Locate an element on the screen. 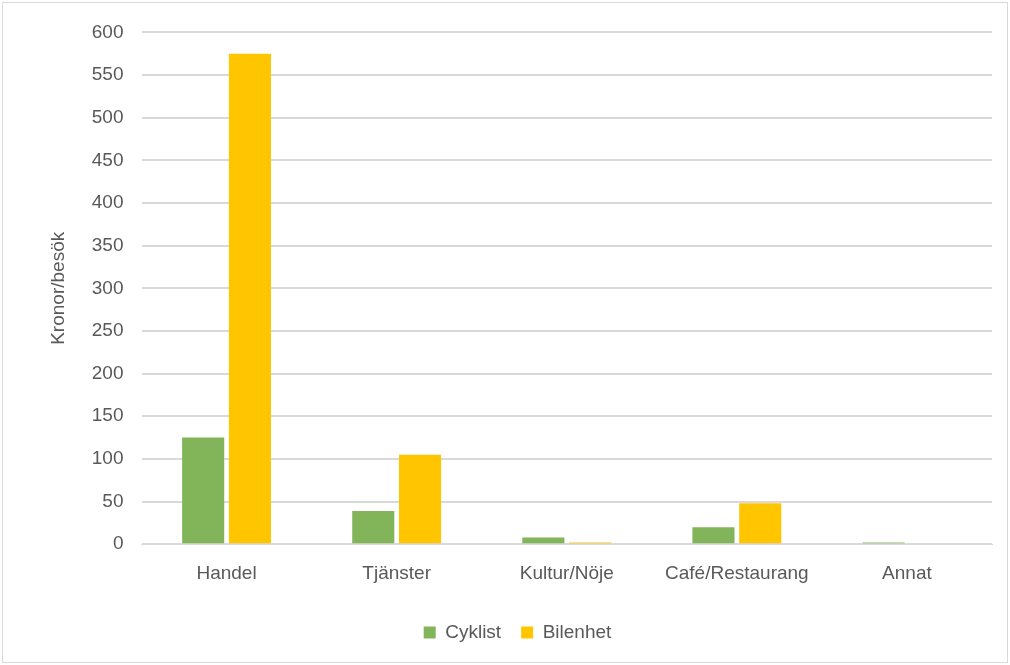 Image resolution: width=1010 pixels, height=665 pixels. y-tick-label: 100 is located at coordinates (107, 458).